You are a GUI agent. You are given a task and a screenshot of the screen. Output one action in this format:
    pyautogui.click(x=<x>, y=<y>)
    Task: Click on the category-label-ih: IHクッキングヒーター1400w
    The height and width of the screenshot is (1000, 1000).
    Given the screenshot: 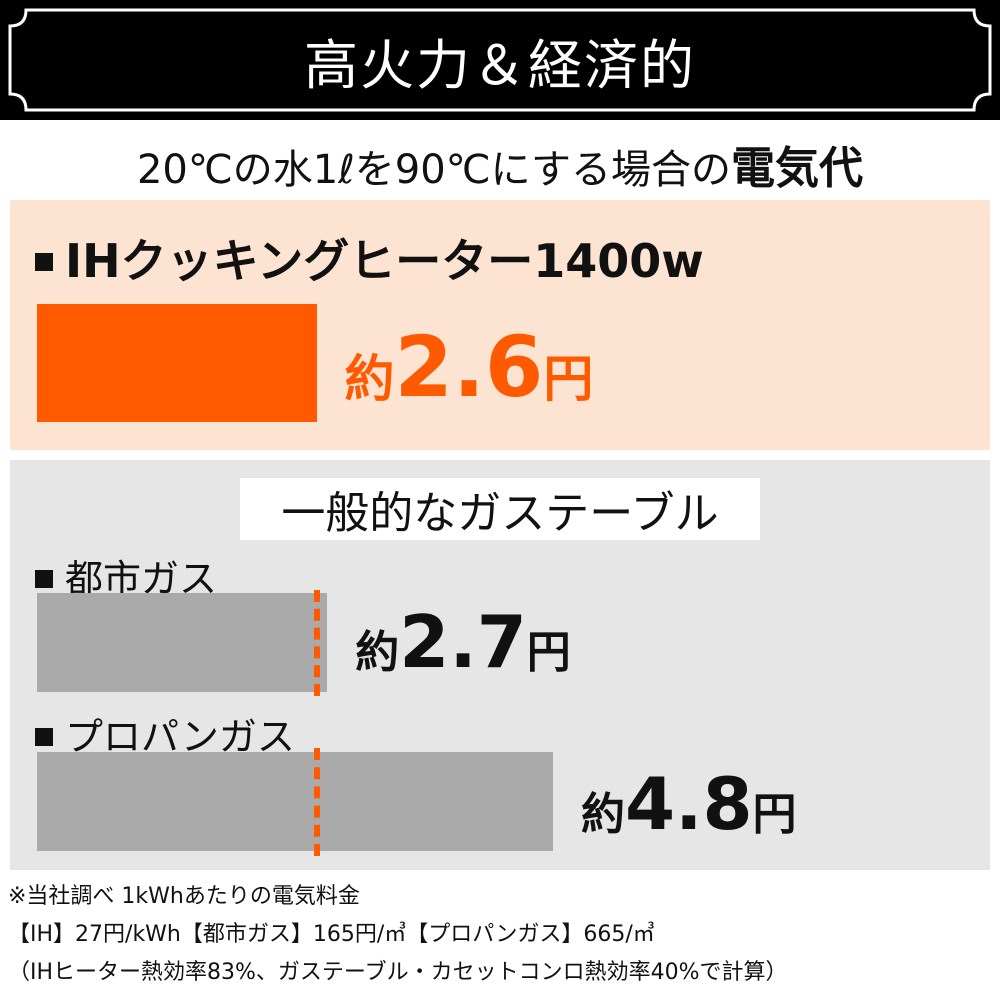 What is the action you would take?
    pyautogui.click(x=369, y=258)
    